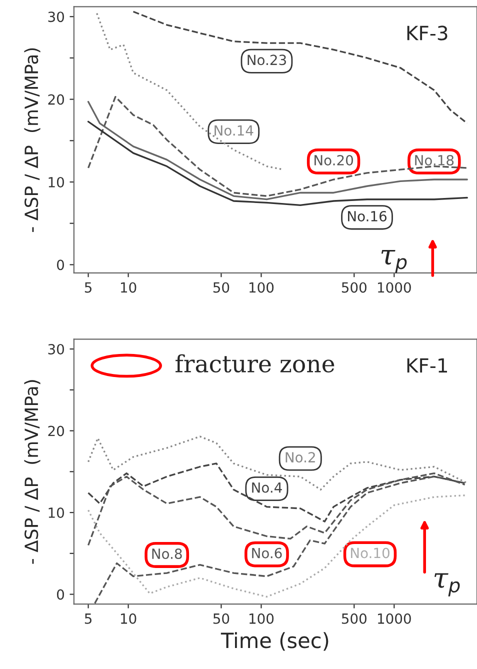  What do you see at coordinates (267, 553) in the screenshot?
I see `series-label: No.6` at bounding box center [267, 553].